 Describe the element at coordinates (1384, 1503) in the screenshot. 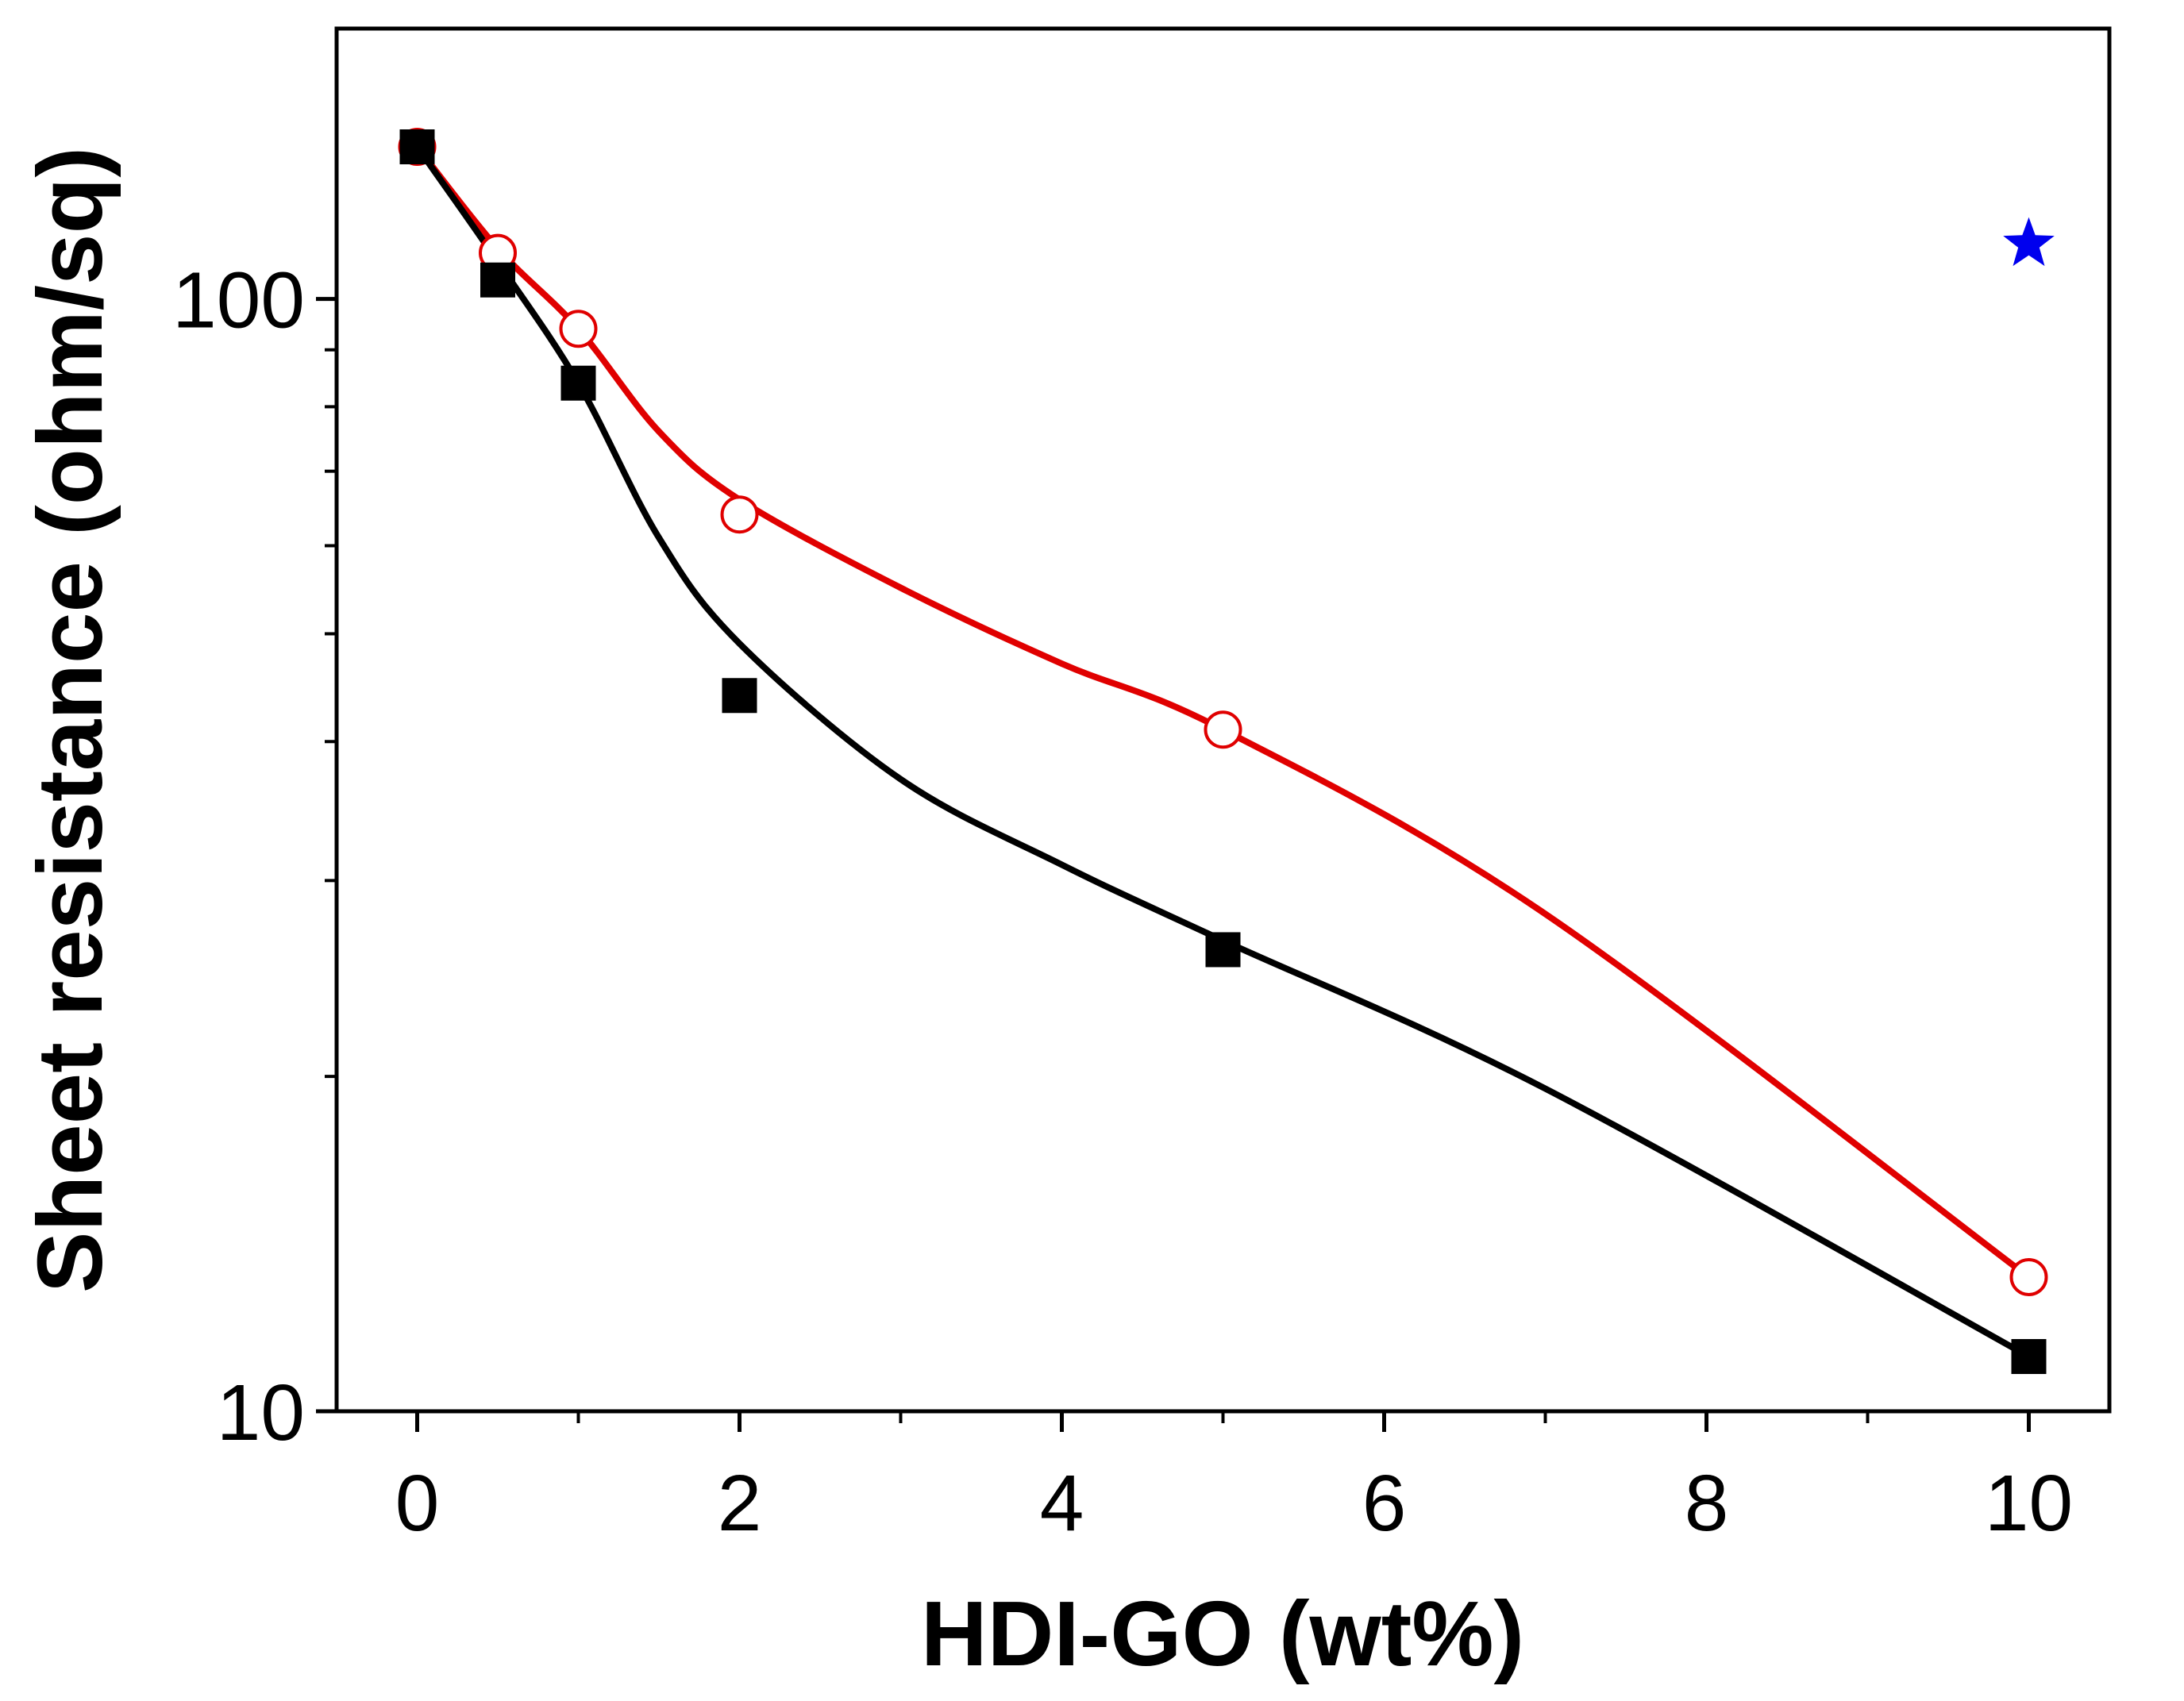

I see `x-tick-label: 6` at that location.